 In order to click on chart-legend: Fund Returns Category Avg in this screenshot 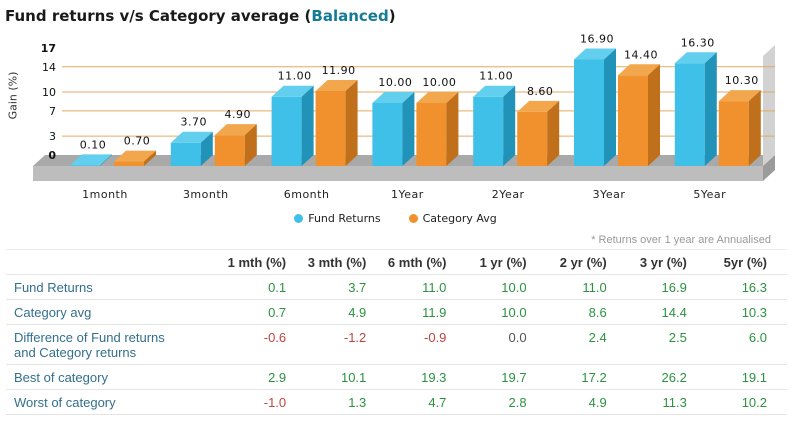, I will do `click(395, 218)`.